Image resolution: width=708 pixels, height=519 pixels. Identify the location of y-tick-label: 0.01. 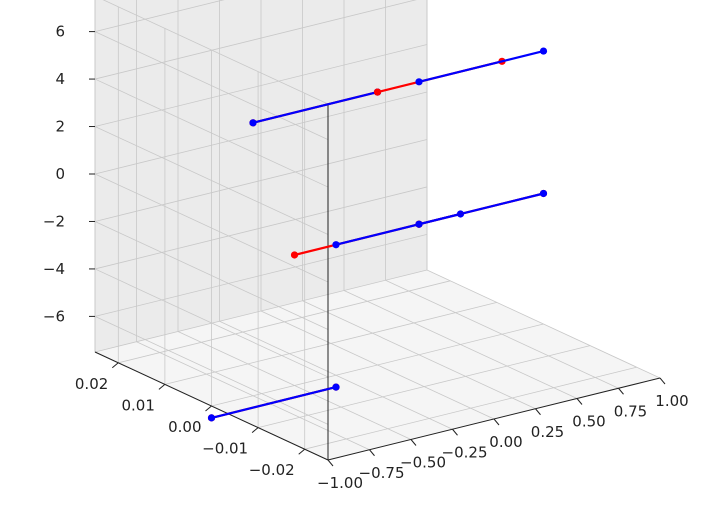
(137, 405).